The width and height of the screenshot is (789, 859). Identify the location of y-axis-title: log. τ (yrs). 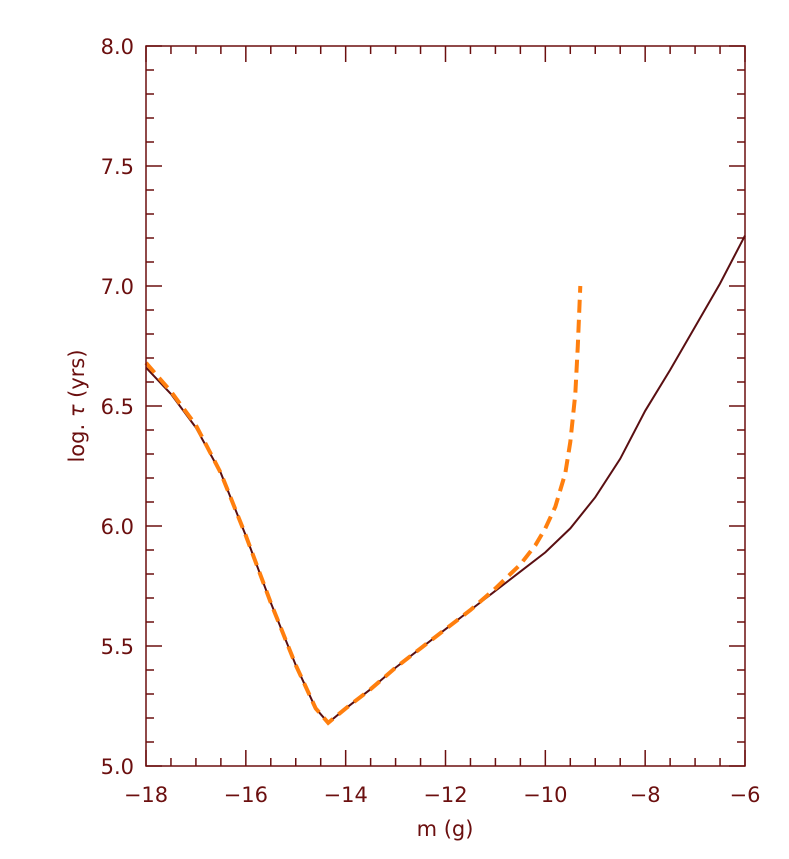
(77, 405).